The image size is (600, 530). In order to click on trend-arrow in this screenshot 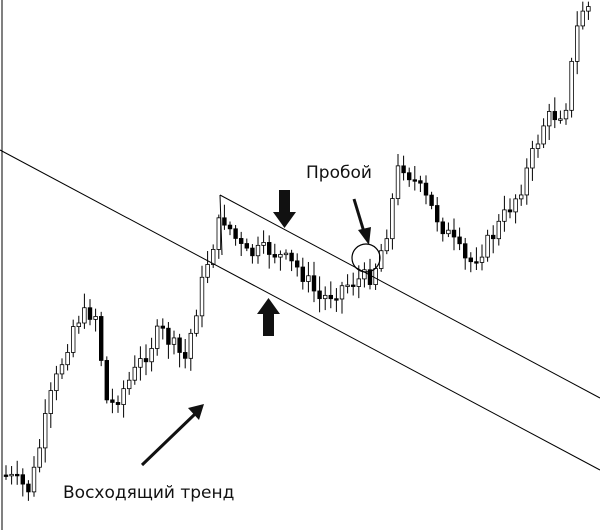, I will do `click(168, 439)`.